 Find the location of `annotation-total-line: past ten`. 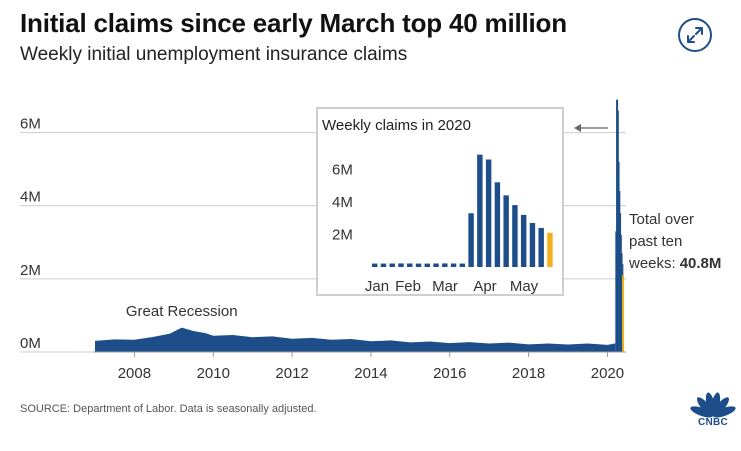

annotation-total-line: past ten is located at coordinates (655, 241).